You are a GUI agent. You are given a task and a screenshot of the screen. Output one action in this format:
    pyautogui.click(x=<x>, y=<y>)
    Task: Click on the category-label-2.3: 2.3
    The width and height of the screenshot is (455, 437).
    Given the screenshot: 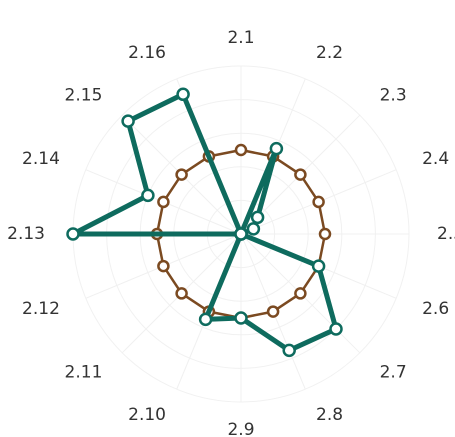 What is the action you would take?
    pyautogui.click(x=393, y=95)
    